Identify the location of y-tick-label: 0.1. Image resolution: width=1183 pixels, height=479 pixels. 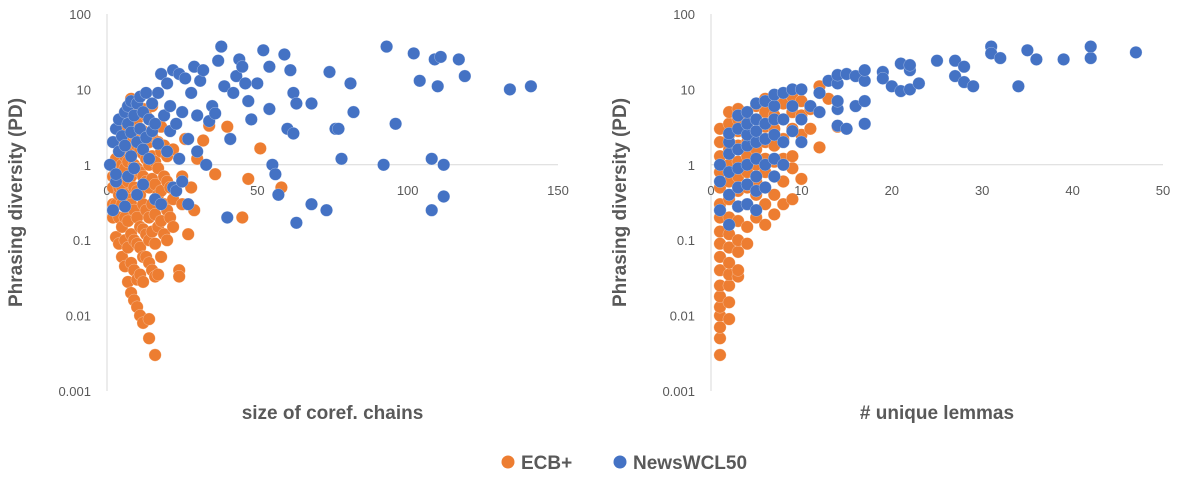
(82, 240).